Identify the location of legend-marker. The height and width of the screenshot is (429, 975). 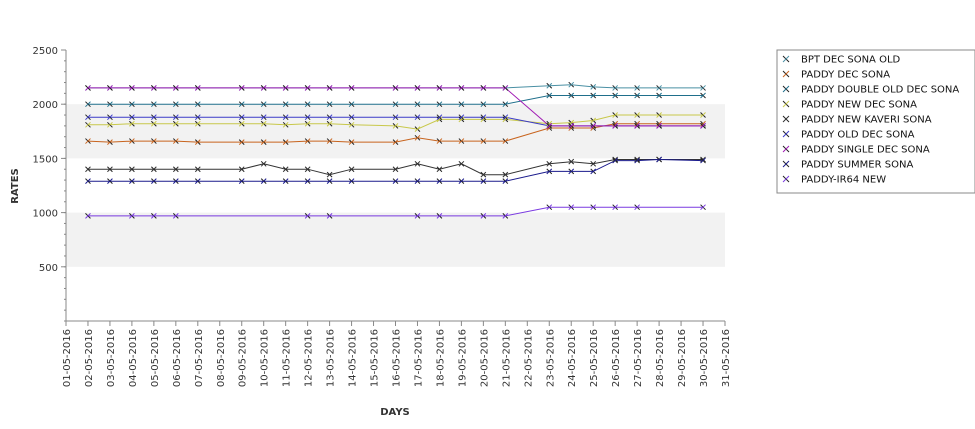
(786, 134).